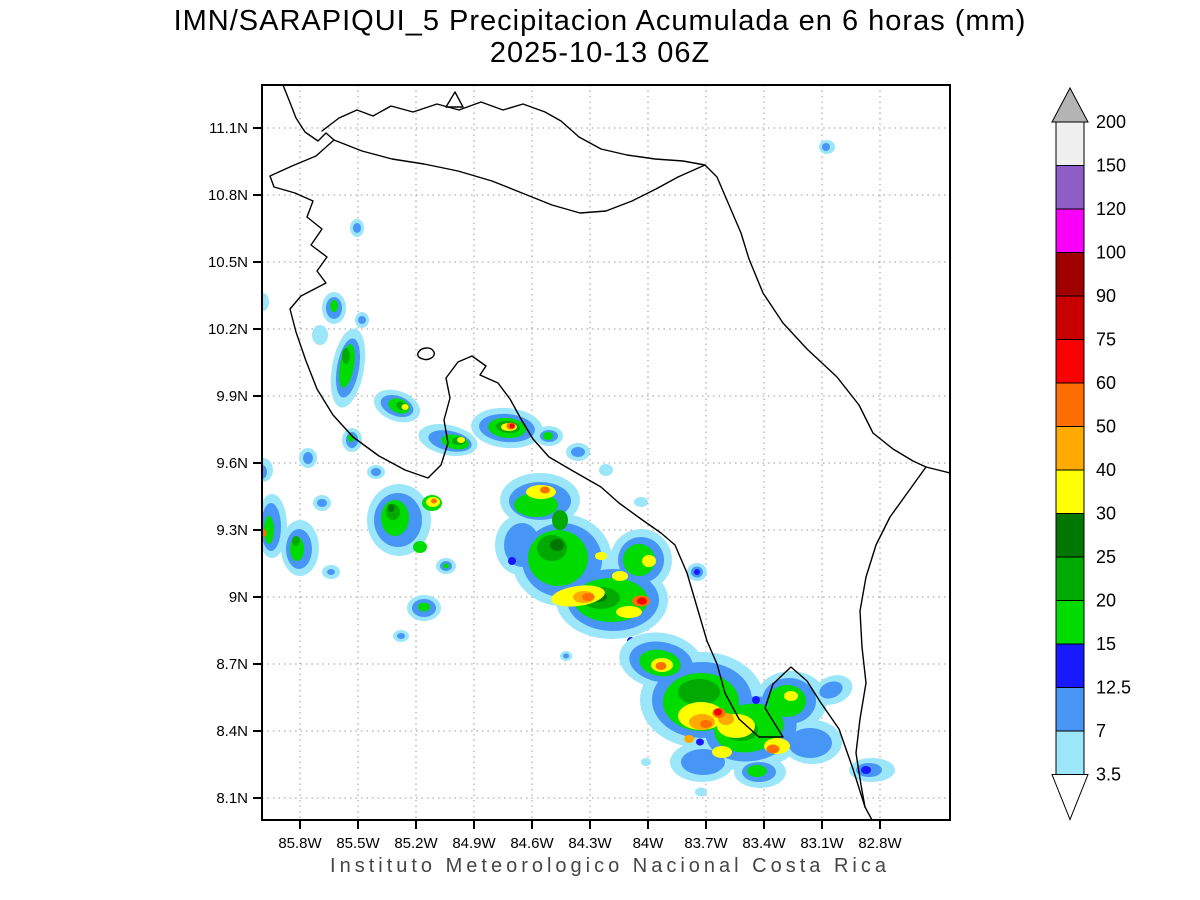 The image size is (1200, 900). Describe the element at coordinates (590, 843) in the screenshot. I see `lon-tick-label: 84.3W` at that location.